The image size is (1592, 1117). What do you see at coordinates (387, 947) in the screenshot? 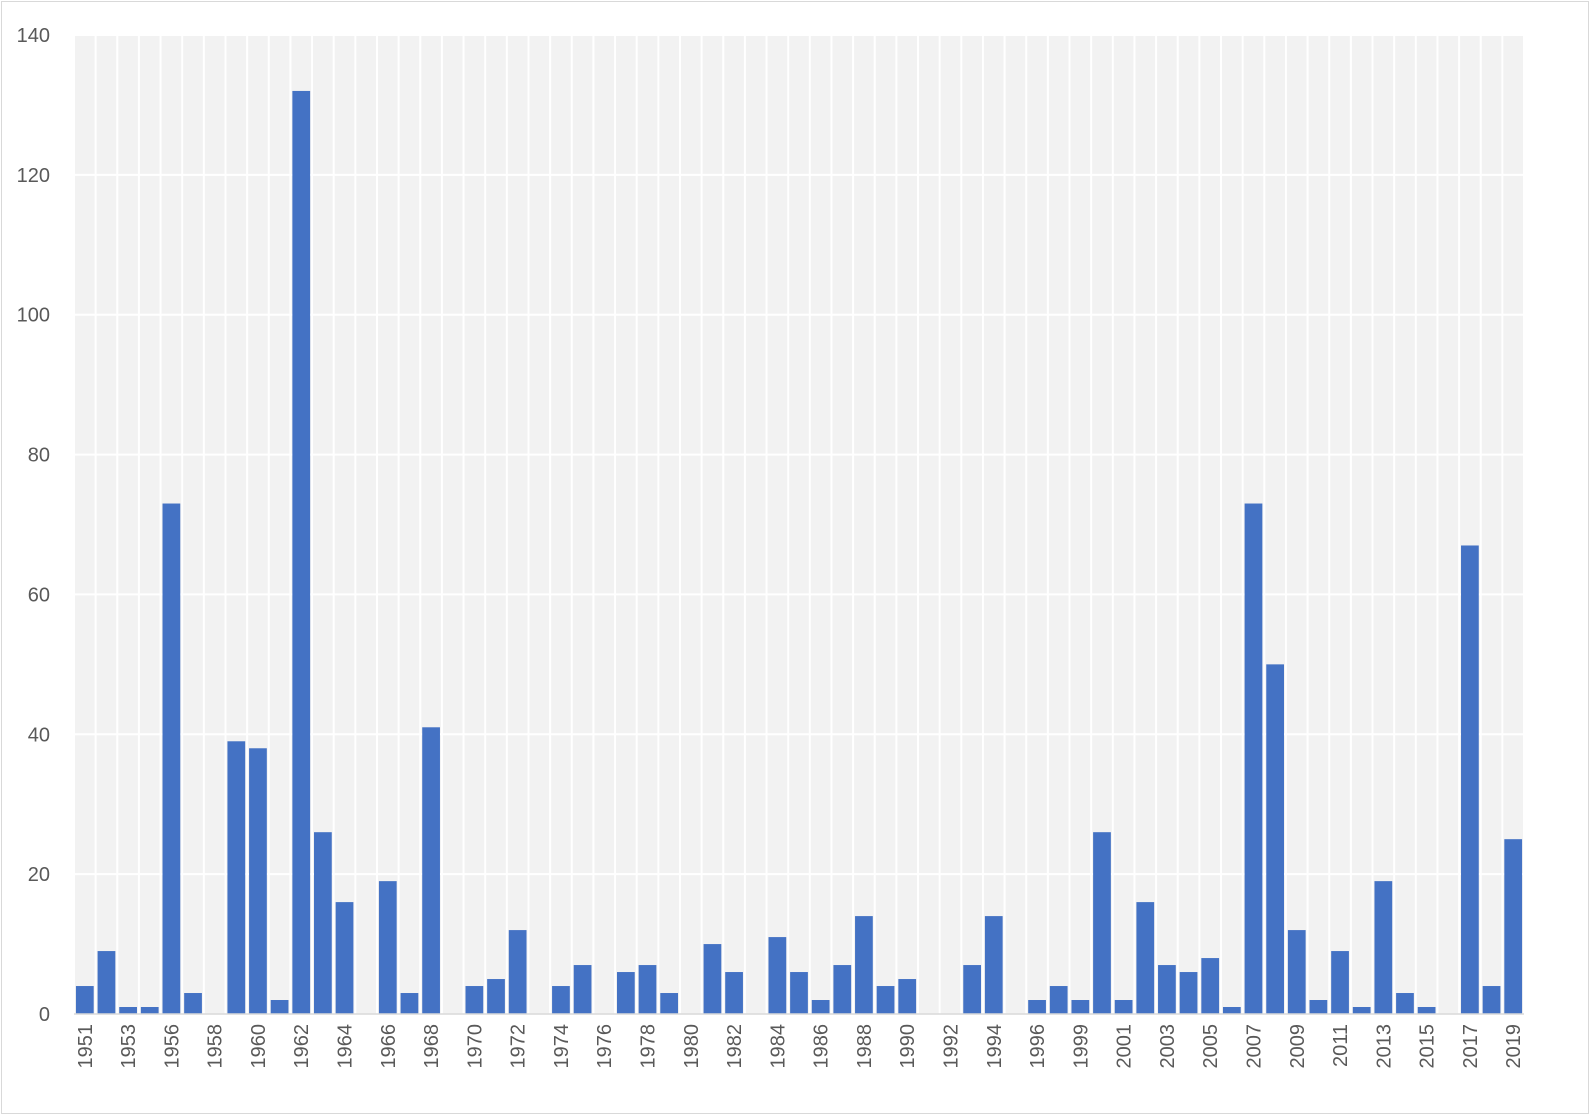
I see `bar-1966` at bounding box center [387, 947].